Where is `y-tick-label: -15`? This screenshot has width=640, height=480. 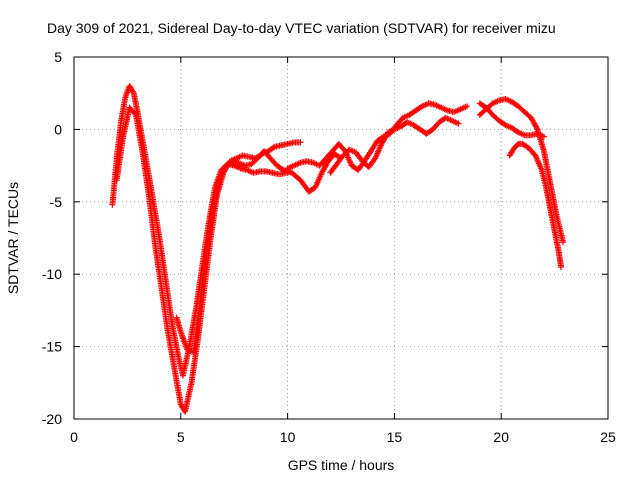
y-tick-label: -15 is located at coordinates (52, 347).